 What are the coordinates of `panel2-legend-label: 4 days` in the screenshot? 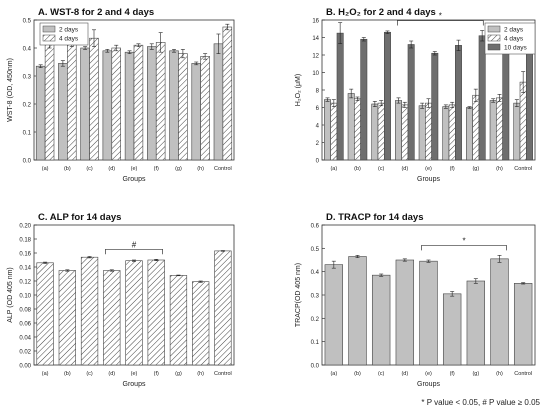 It's located at (514, 39).